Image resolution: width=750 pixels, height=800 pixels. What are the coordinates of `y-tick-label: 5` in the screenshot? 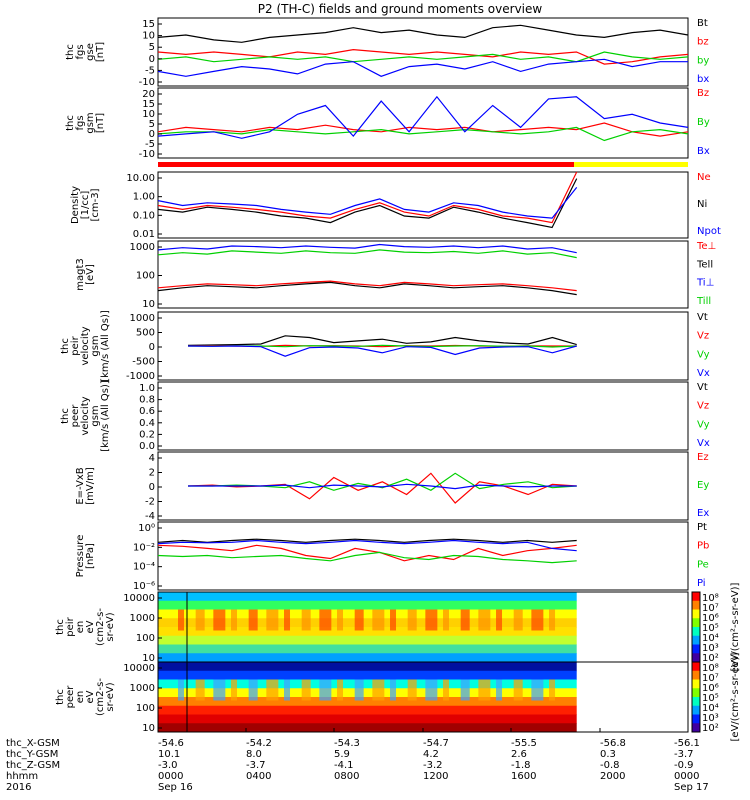 It's located at (152, 47).